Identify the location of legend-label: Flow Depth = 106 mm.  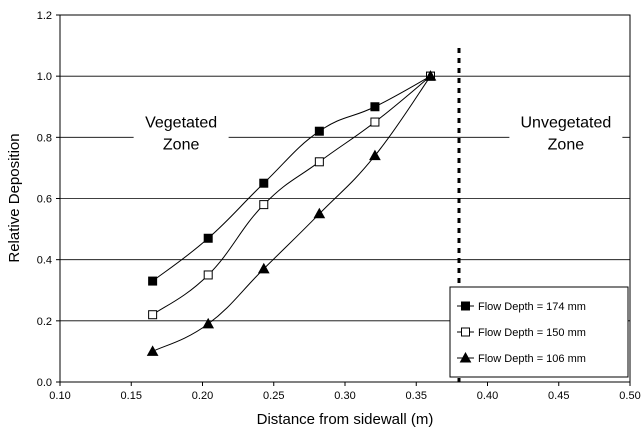
(532, 359).